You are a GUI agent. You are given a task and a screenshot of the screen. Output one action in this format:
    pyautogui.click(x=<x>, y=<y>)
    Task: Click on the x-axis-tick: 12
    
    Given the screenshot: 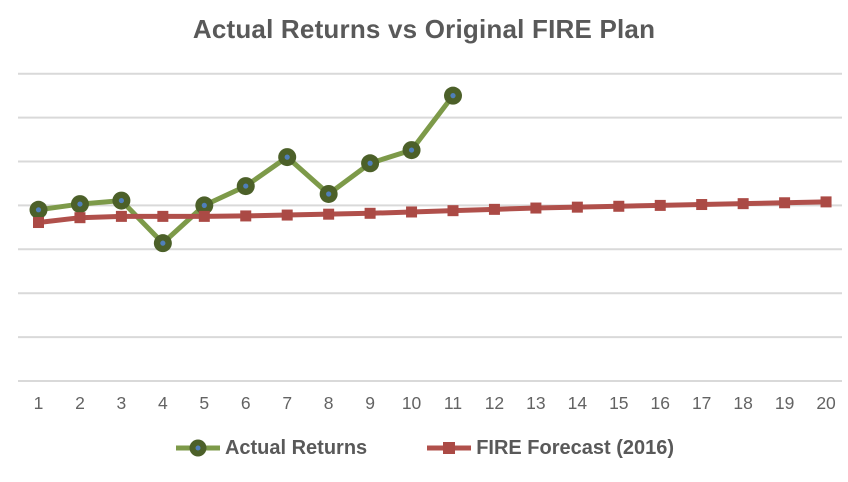 What is the action you would take?
    pyautogui.click(x=494, y=403)
    